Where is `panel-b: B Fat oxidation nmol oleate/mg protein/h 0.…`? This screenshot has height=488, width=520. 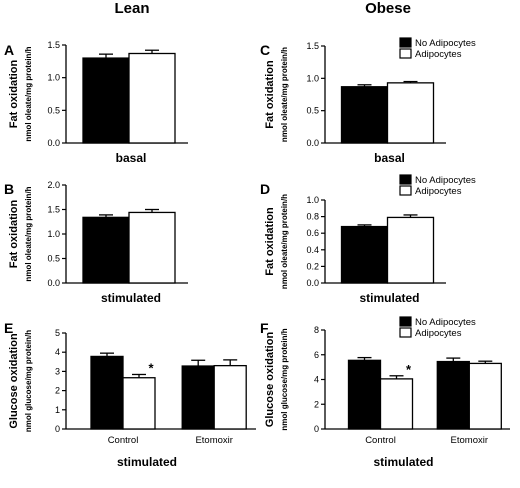
panel-b: B Fat oxidation nmol oleate/mg protein/h 0.… is located at coordinates (96, 242).